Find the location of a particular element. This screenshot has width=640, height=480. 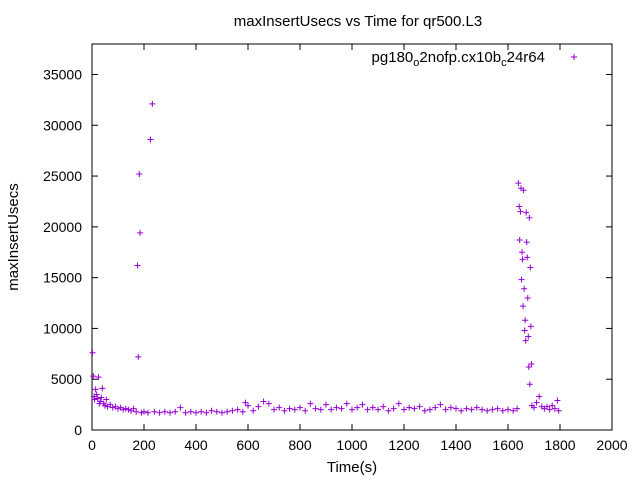

x-tick-label: 0 is located at coordinates (92, 445).